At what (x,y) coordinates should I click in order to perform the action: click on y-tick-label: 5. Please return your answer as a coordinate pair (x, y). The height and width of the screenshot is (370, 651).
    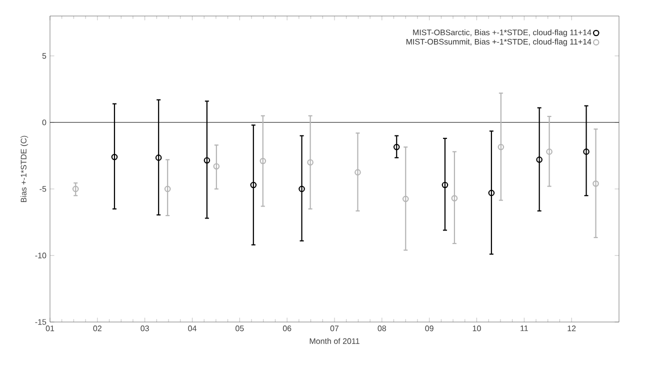
    Looking at the image, I should click on (44, 56).